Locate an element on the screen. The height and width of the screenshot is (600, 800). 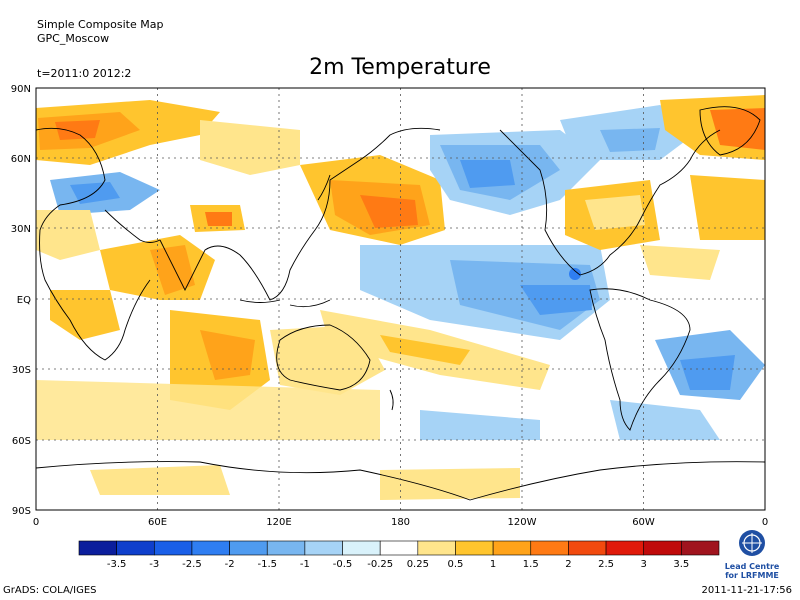
colorbar-tick-label: -1 is located at coordinates (305, 564).